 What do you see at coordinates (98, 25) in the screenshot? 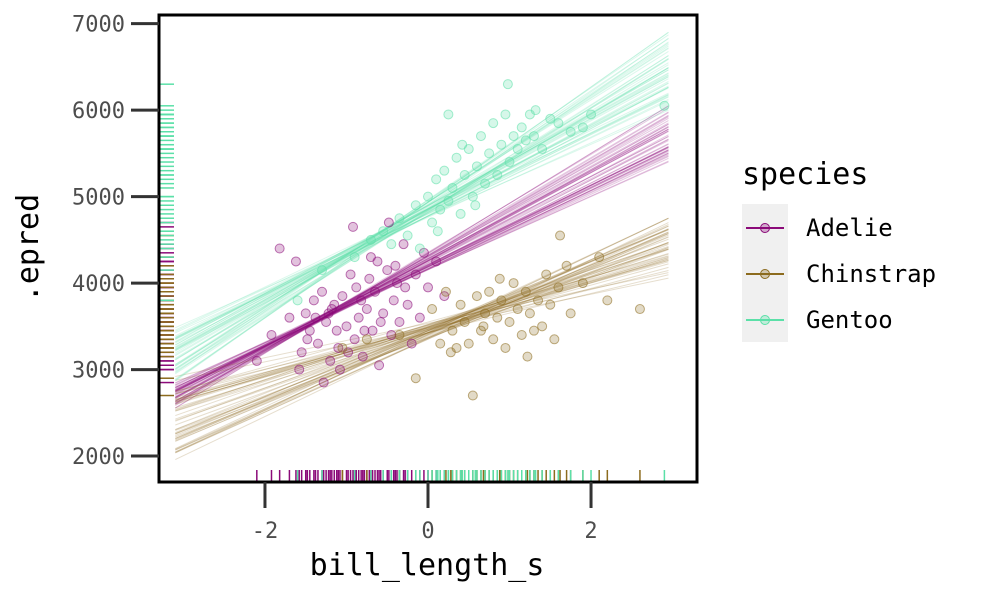
I see `y-tick-label: 7000` at bounding box center [98, 25].